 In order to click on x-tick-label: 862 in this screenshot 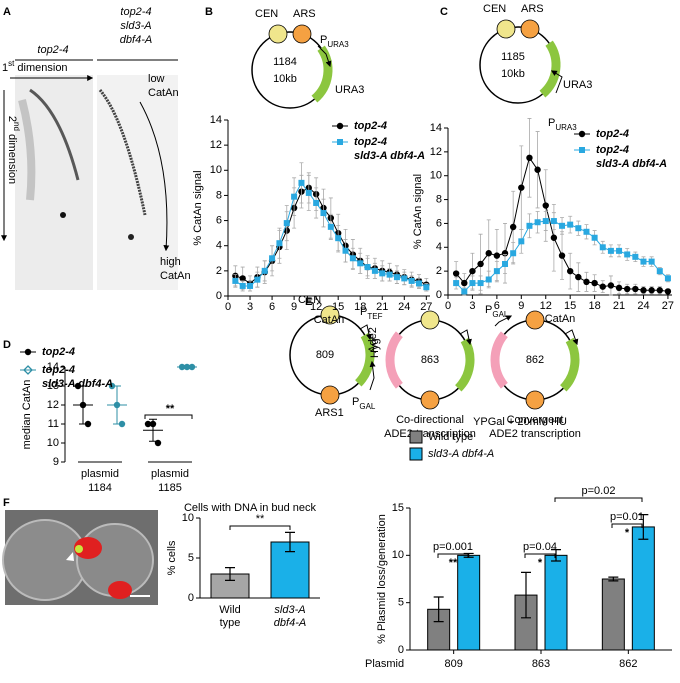, I will do `click(628, 664)`.